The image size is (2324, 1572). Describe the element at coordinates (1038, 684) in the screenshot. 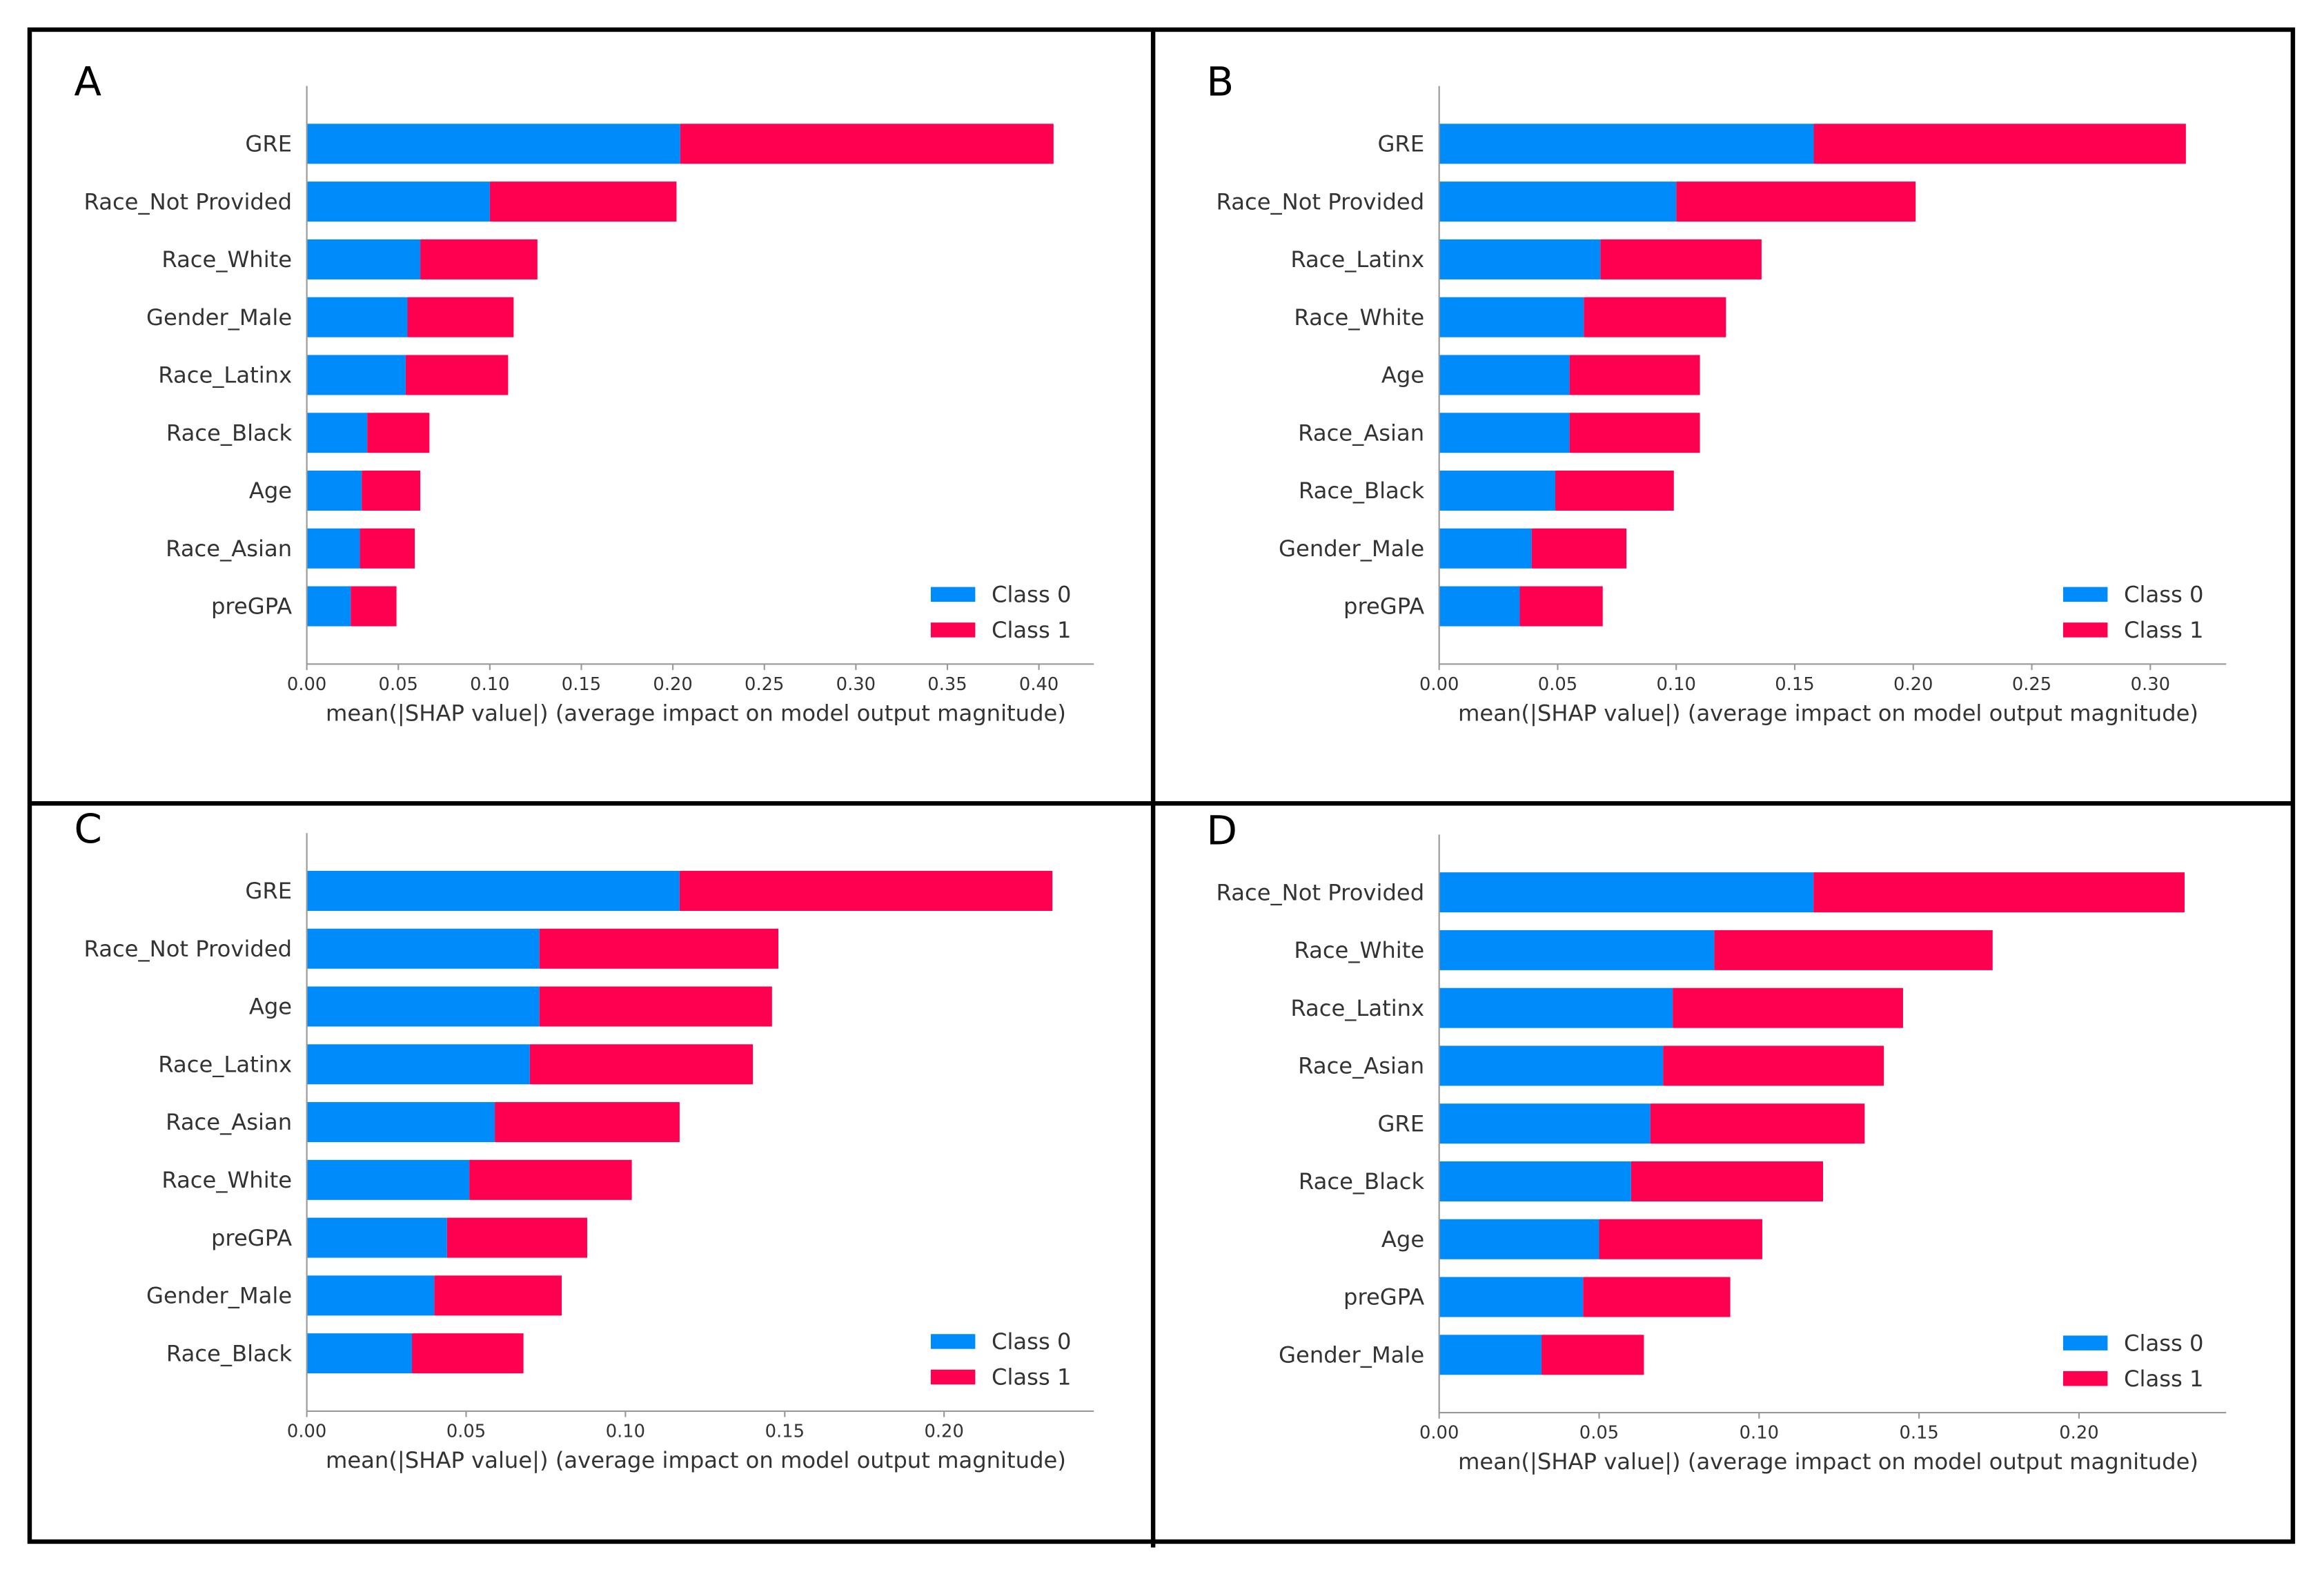

I see `x-tick-label: 0.40` at that location.